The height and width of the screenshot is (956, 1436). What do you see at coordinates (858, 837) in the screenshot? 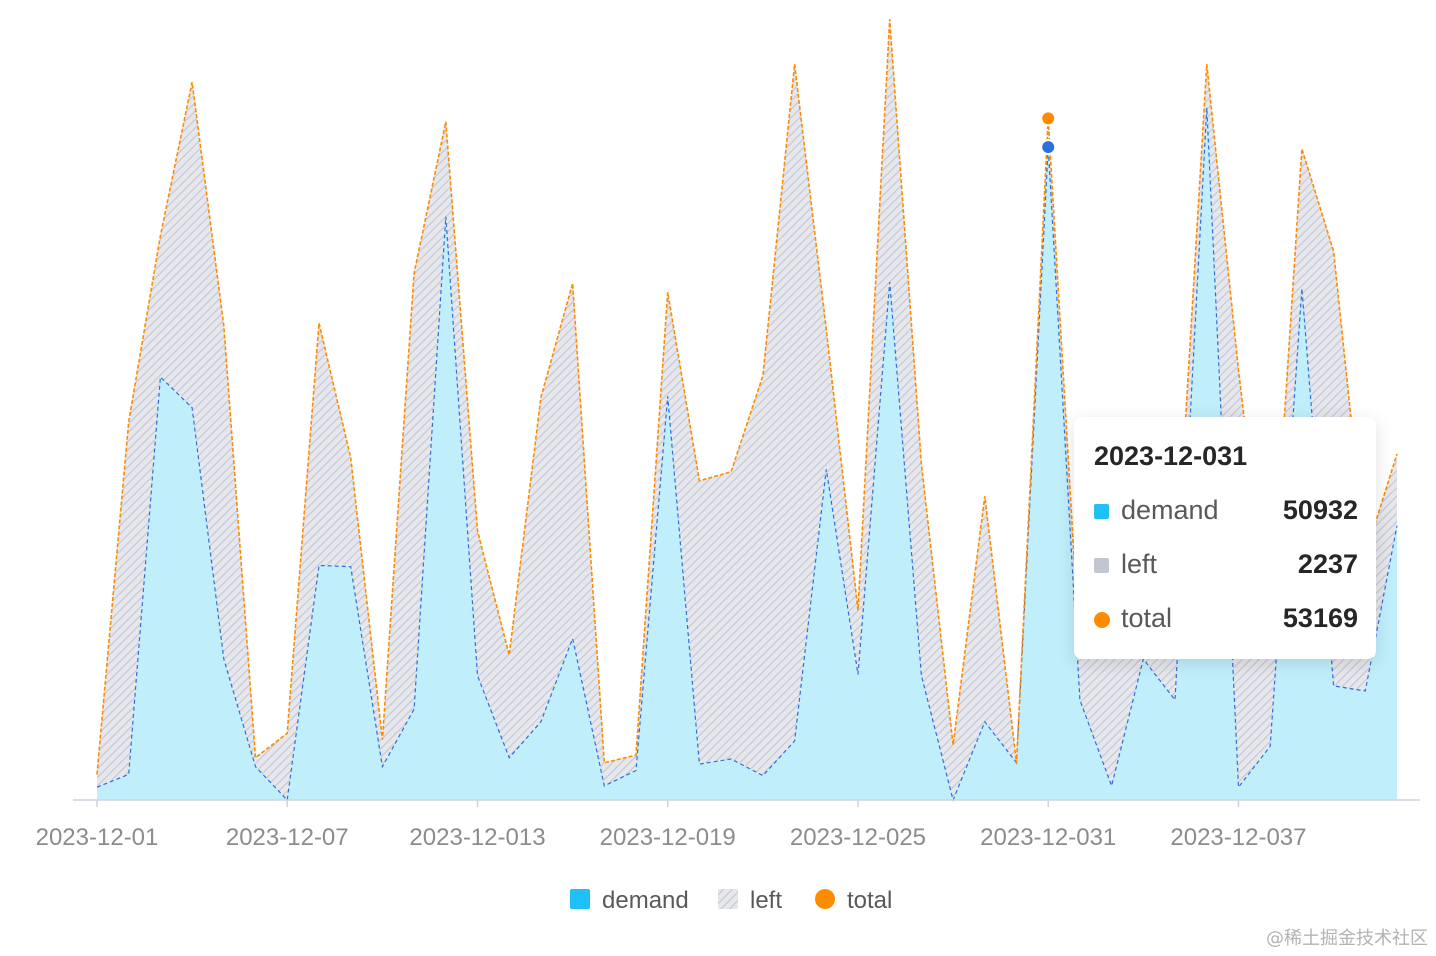
I see `x-tick-label: 2023-12-025` at bounding box center [858, 837].